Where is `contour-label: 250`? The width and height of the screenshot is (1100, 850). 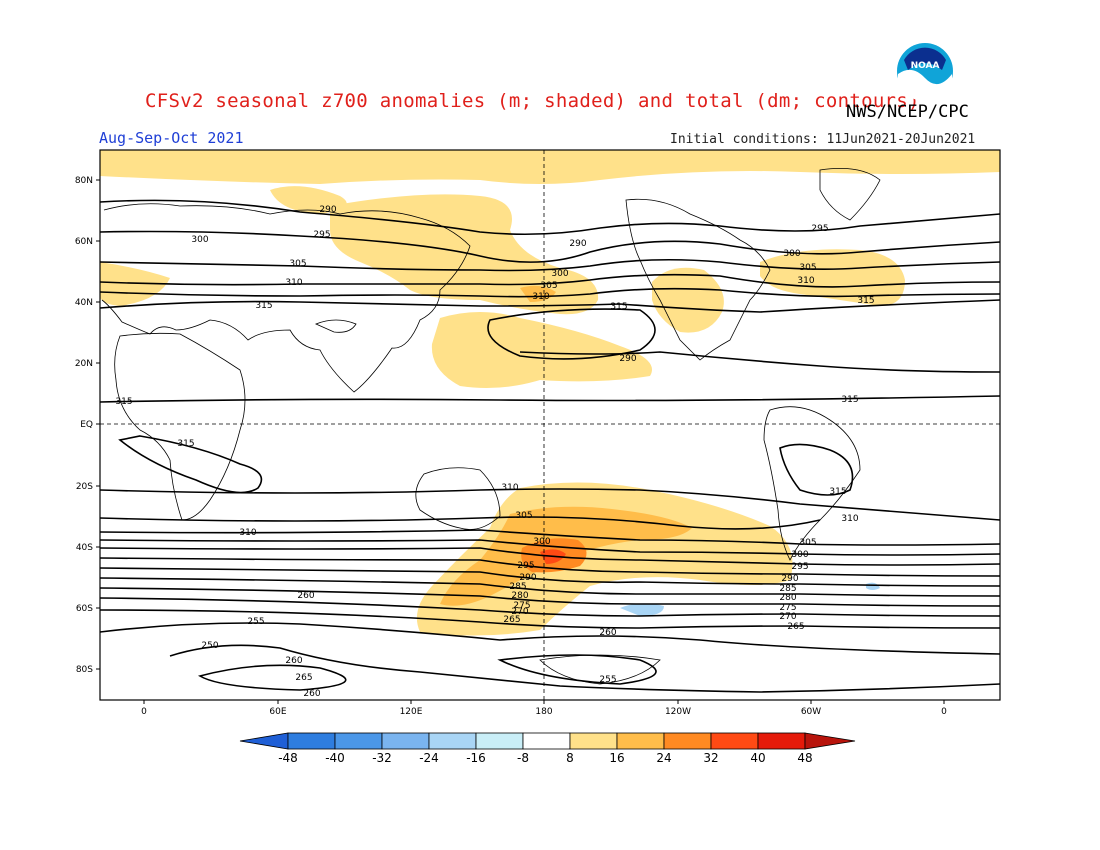
contour-label: 250 is located at coordinates (209, 646).